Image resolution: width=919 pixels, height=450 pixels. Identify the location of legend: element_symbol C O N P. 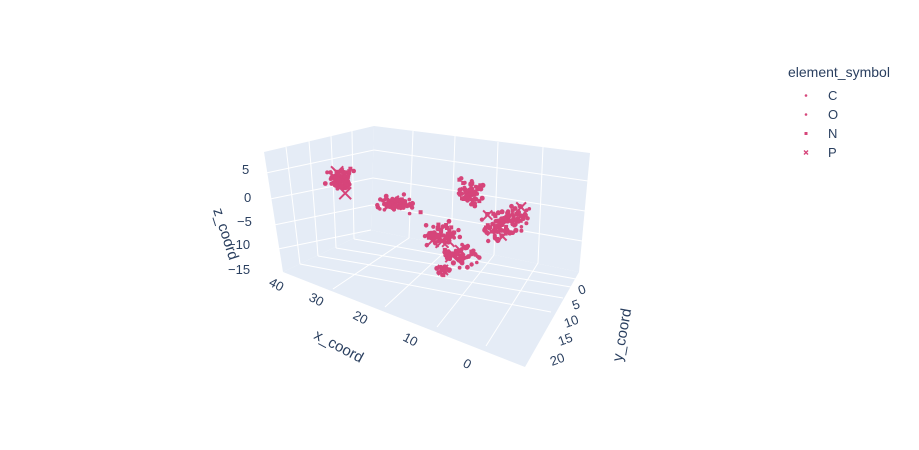
(839, 113).